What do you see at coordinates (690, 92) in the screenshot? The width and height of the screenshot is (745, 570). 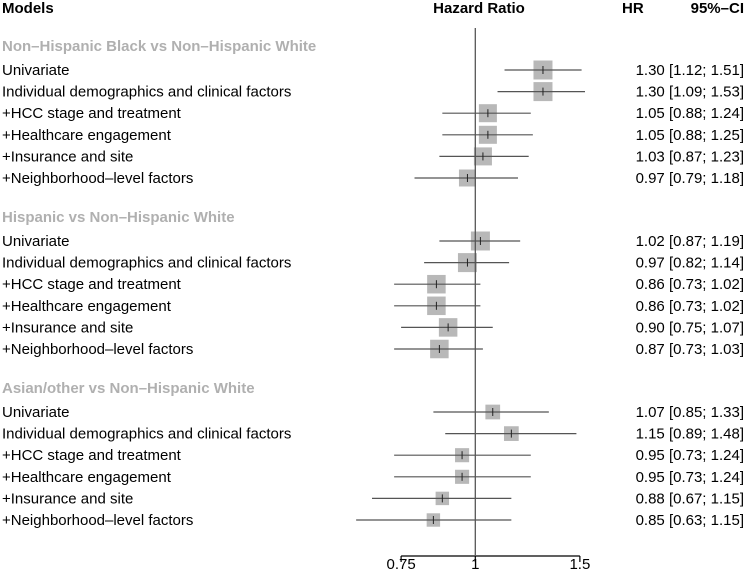 I see `row-hr-ci: 1.30 [1.09; 1.53]` at bounding box center [690, 92].